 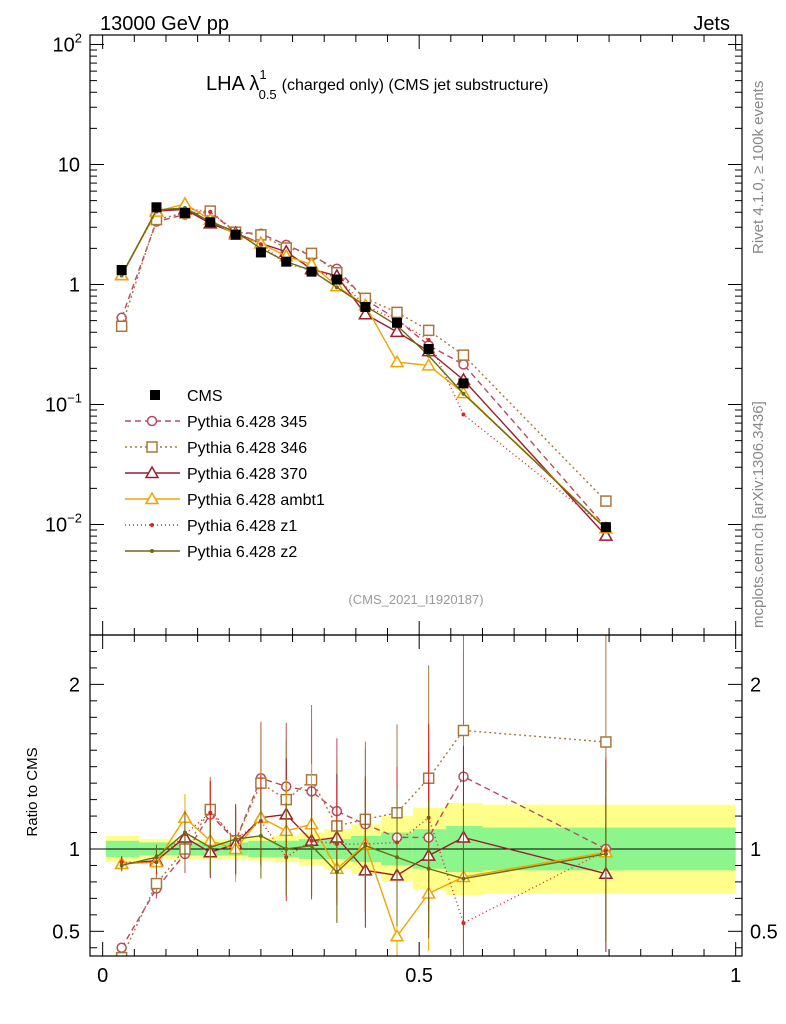 I want to click on ratio-ylabel: Ratio to CMS, so click(x=32, y=791).